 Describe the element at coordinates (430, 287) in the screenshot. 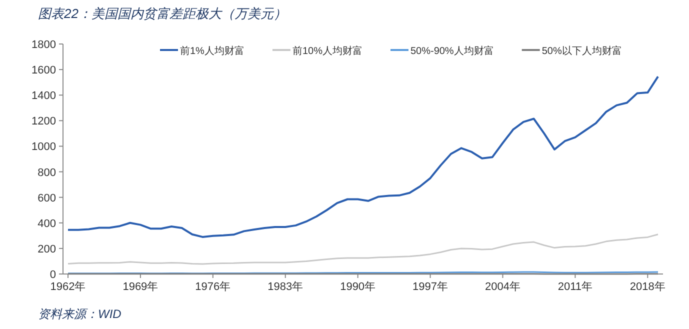

I see `x-tick-label: 1997年` at that location.